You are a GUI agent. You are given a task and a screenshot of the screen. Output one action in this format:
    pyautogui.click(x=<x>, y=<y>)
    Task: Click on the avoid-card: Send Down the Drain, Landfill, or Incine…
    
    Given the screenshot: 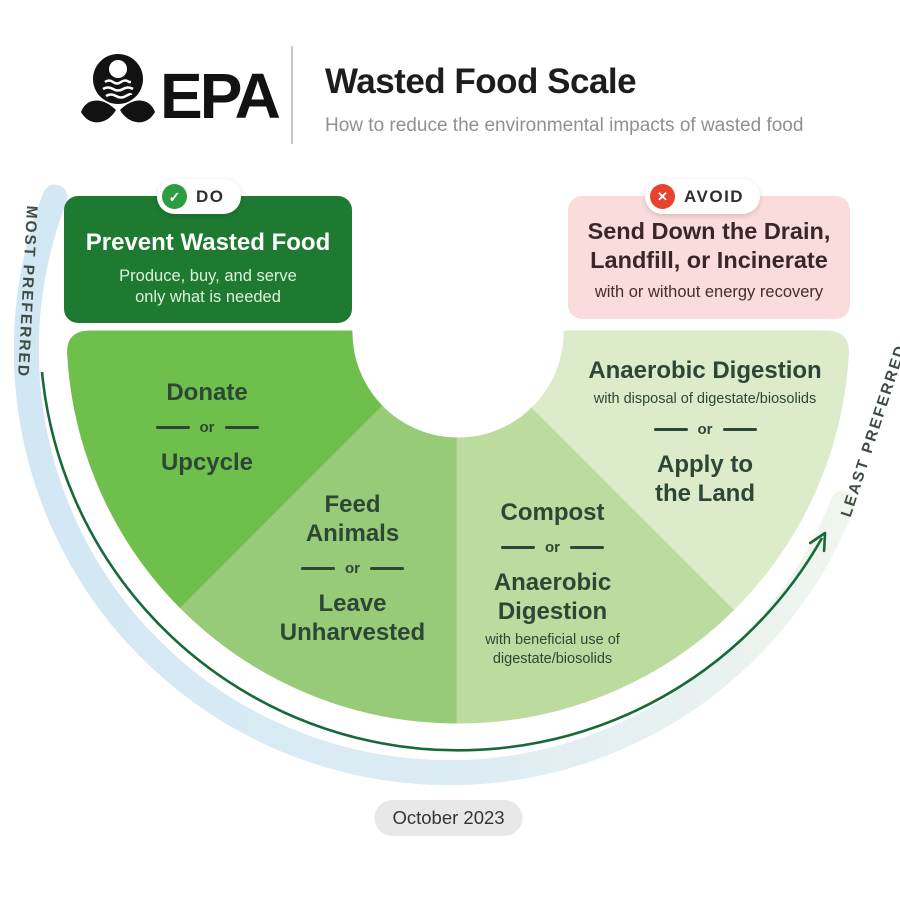 What is the action you would take?
    pyautogui.click(x=709, y=257)
    